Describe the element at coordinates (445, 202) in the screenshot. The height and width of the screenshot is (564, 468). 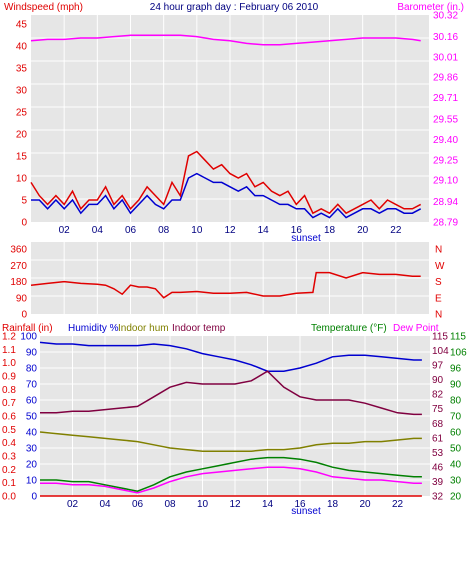
I see `barometer-tick: 28.94` at that location.